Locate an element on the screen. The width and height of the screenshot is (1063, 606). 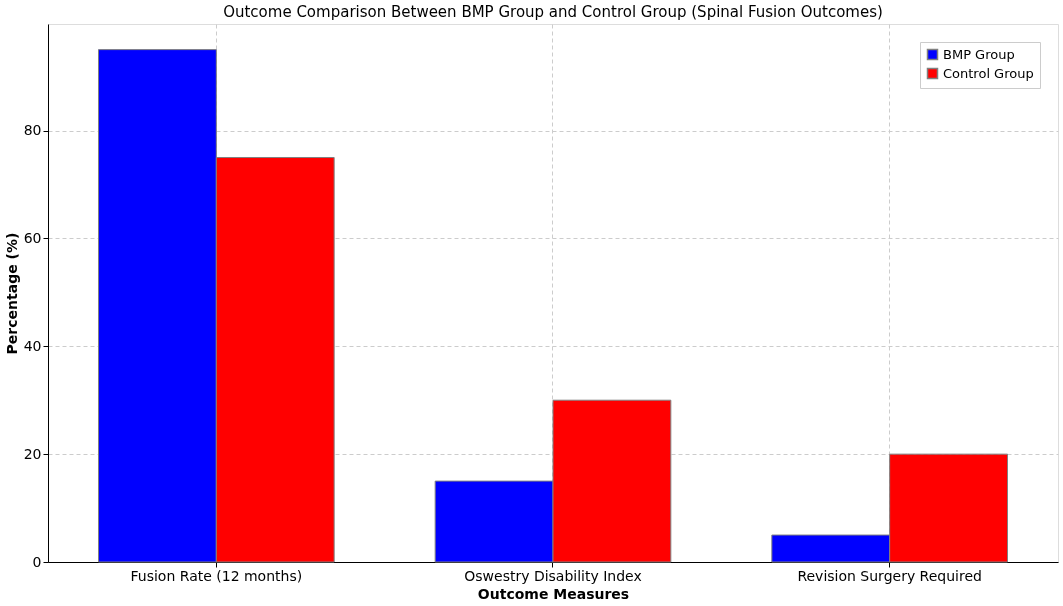
legend-label: Control Group is located at coordinates (988, 73).